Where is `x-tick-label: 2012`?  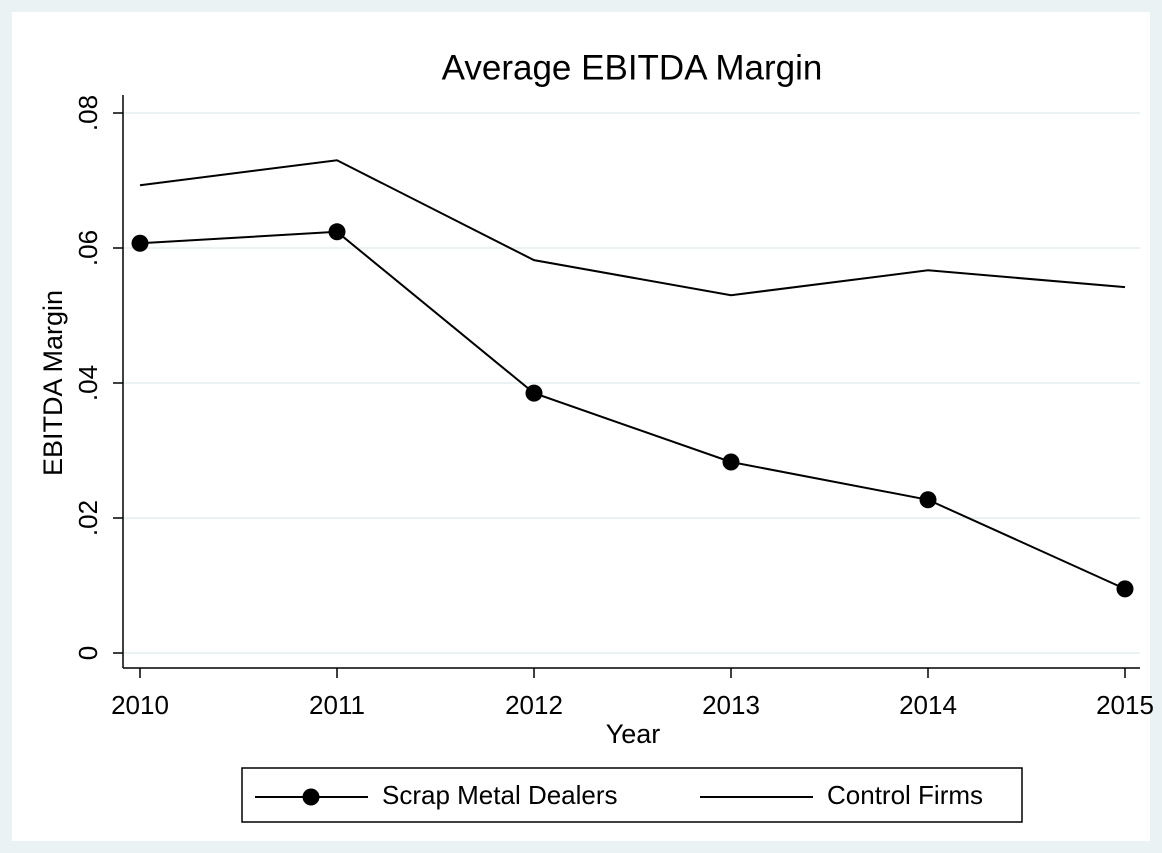
x-tick-label: 2012 is located at coordinates (534, 705).